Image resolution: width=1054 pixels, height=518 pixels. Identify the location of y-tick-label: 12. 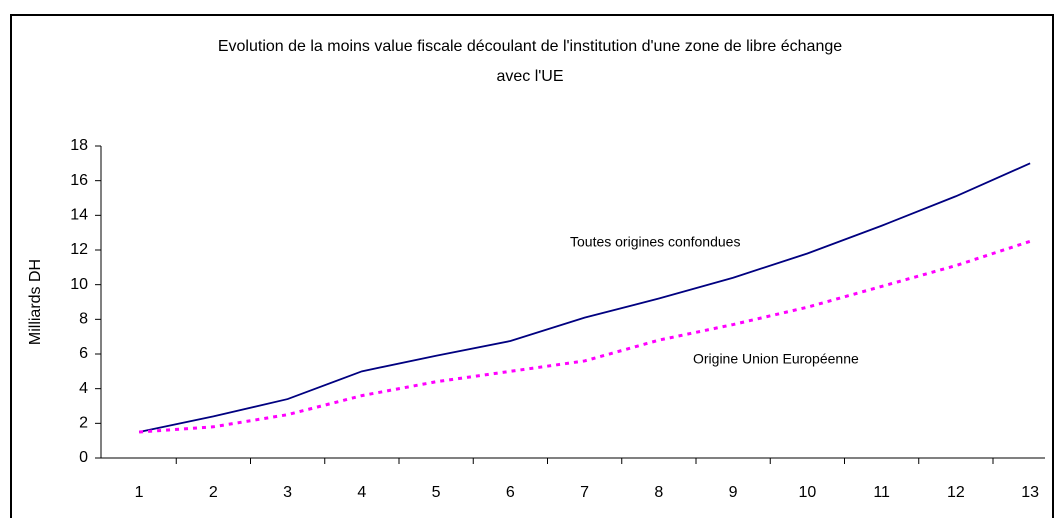
(79, 249).